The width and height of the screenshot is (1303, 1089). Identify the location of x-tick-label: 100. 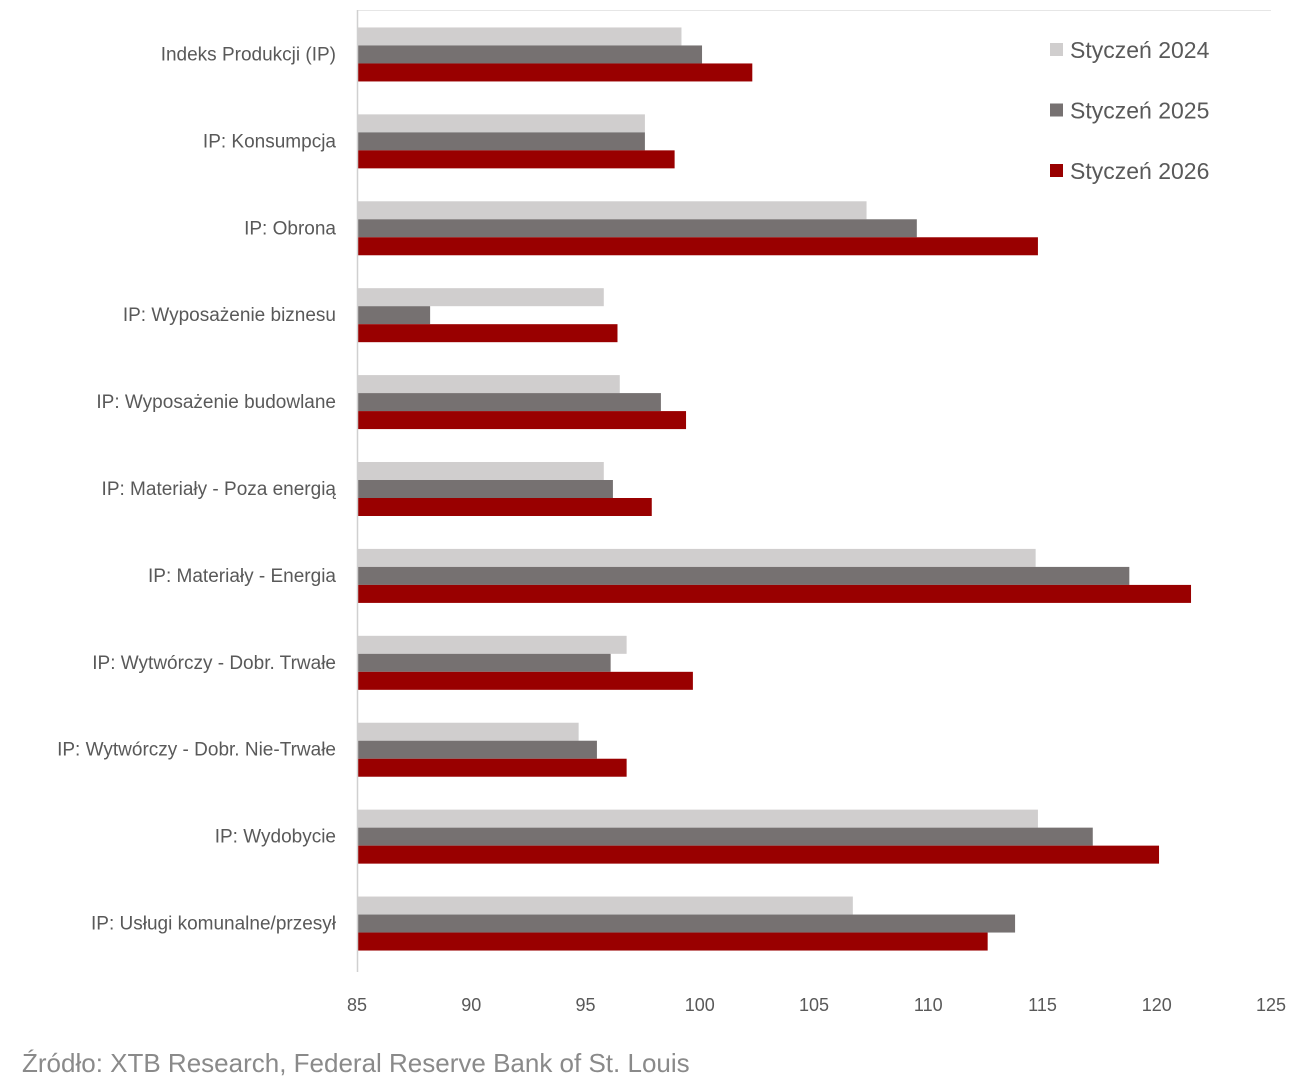
(700, 1005).